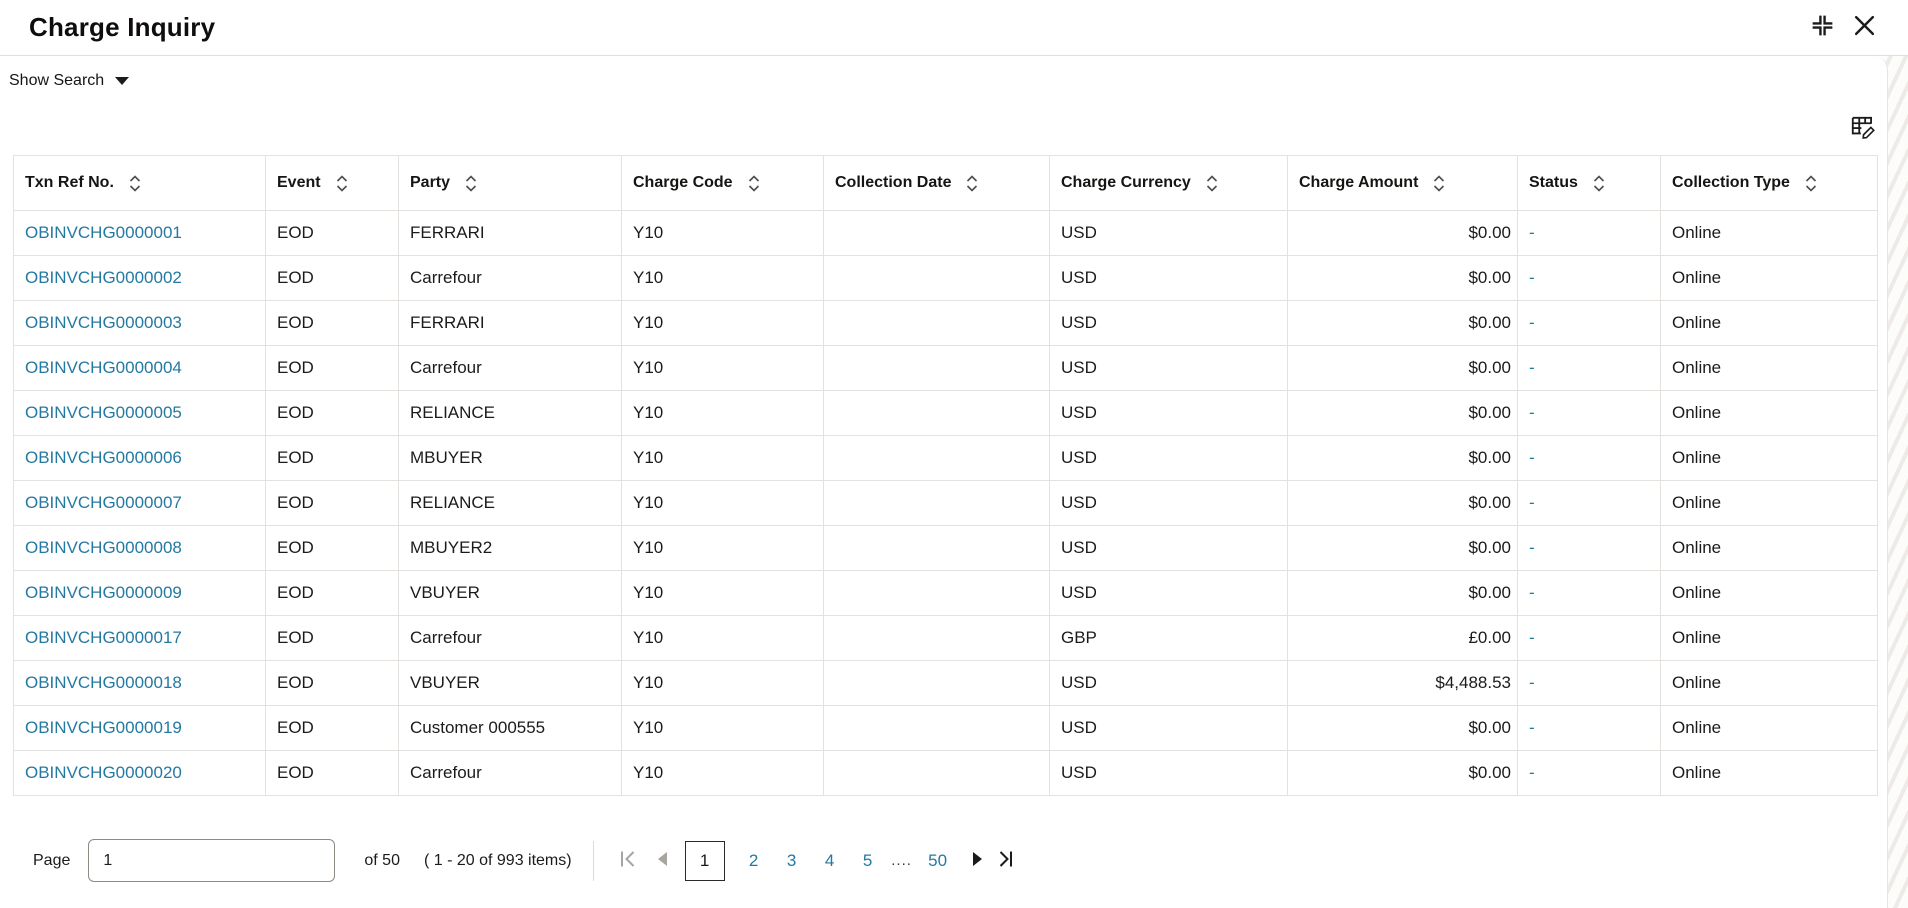 This screenshot has width=1908, height=908. I want to click on column-header-collection-type: Collection Type, so click(1769, 183).